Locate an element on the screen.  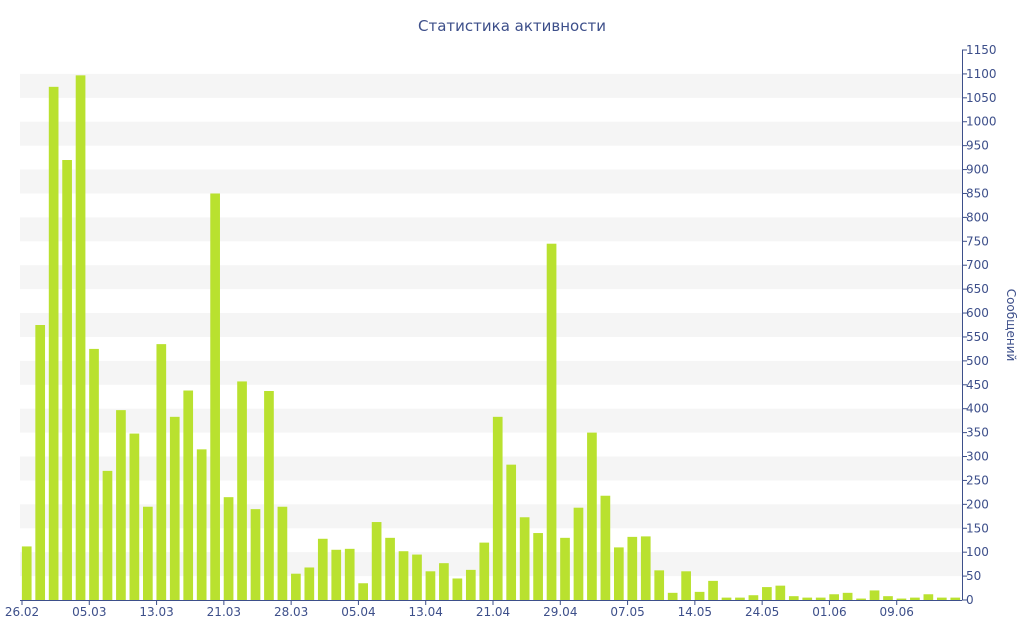
x-tick-label: 26.02 is located at coordinates (22, 612).